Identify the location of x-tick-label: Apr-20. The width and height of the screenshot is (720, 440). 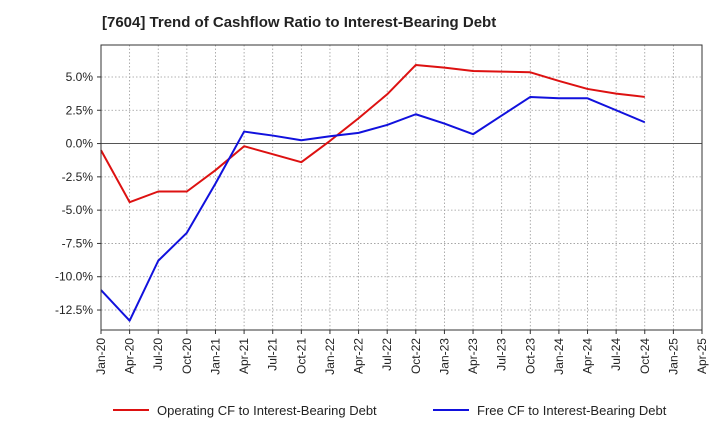
(130, 356).